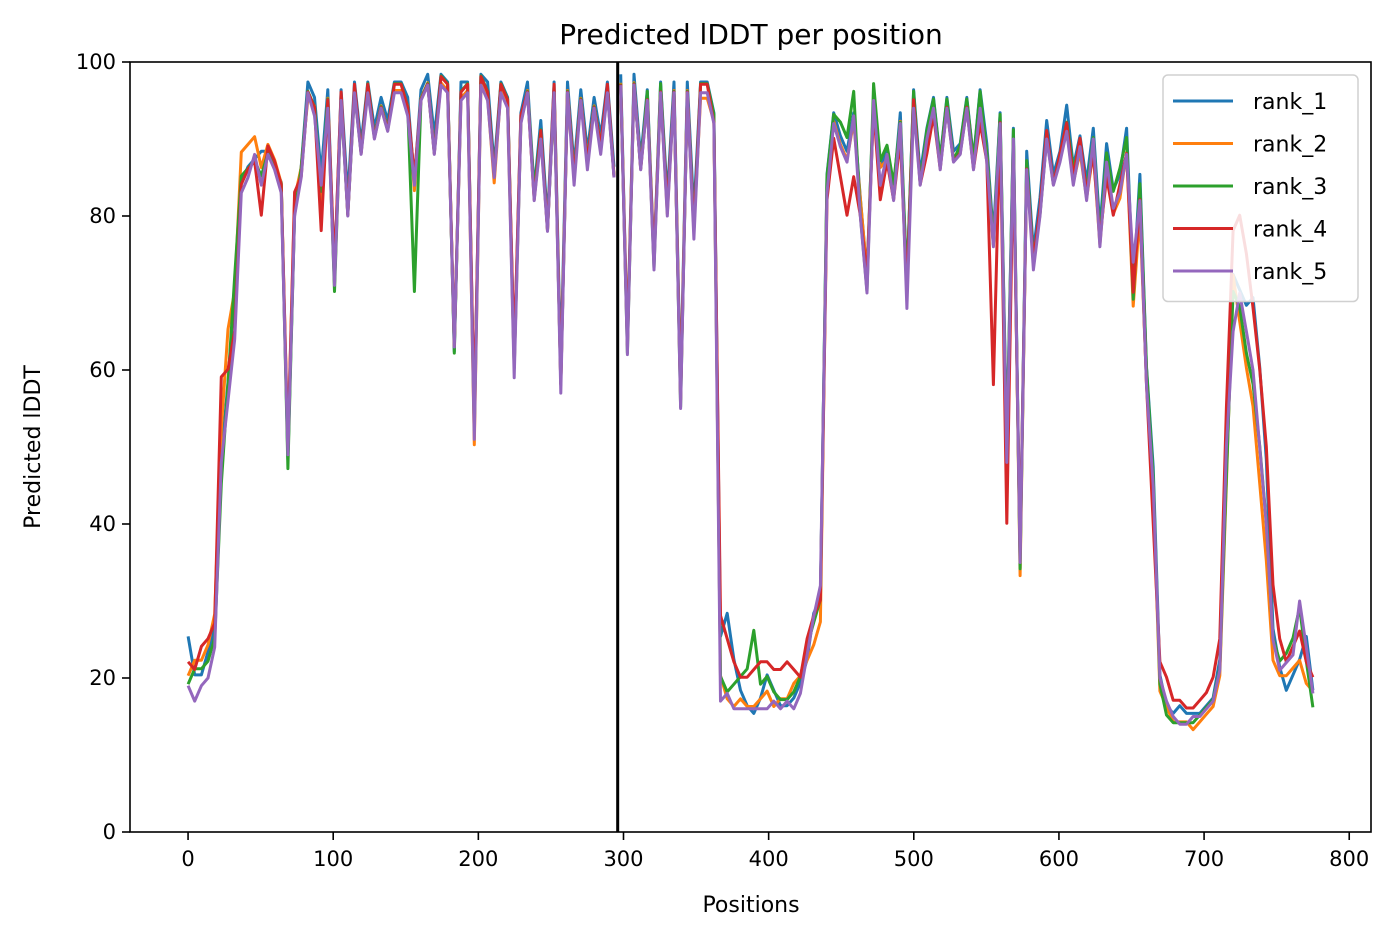 The image size is (1398, 939). Describe the element at coordinates (102, 524) in the screenshot. I see `y-tick-label: 40` at that location.